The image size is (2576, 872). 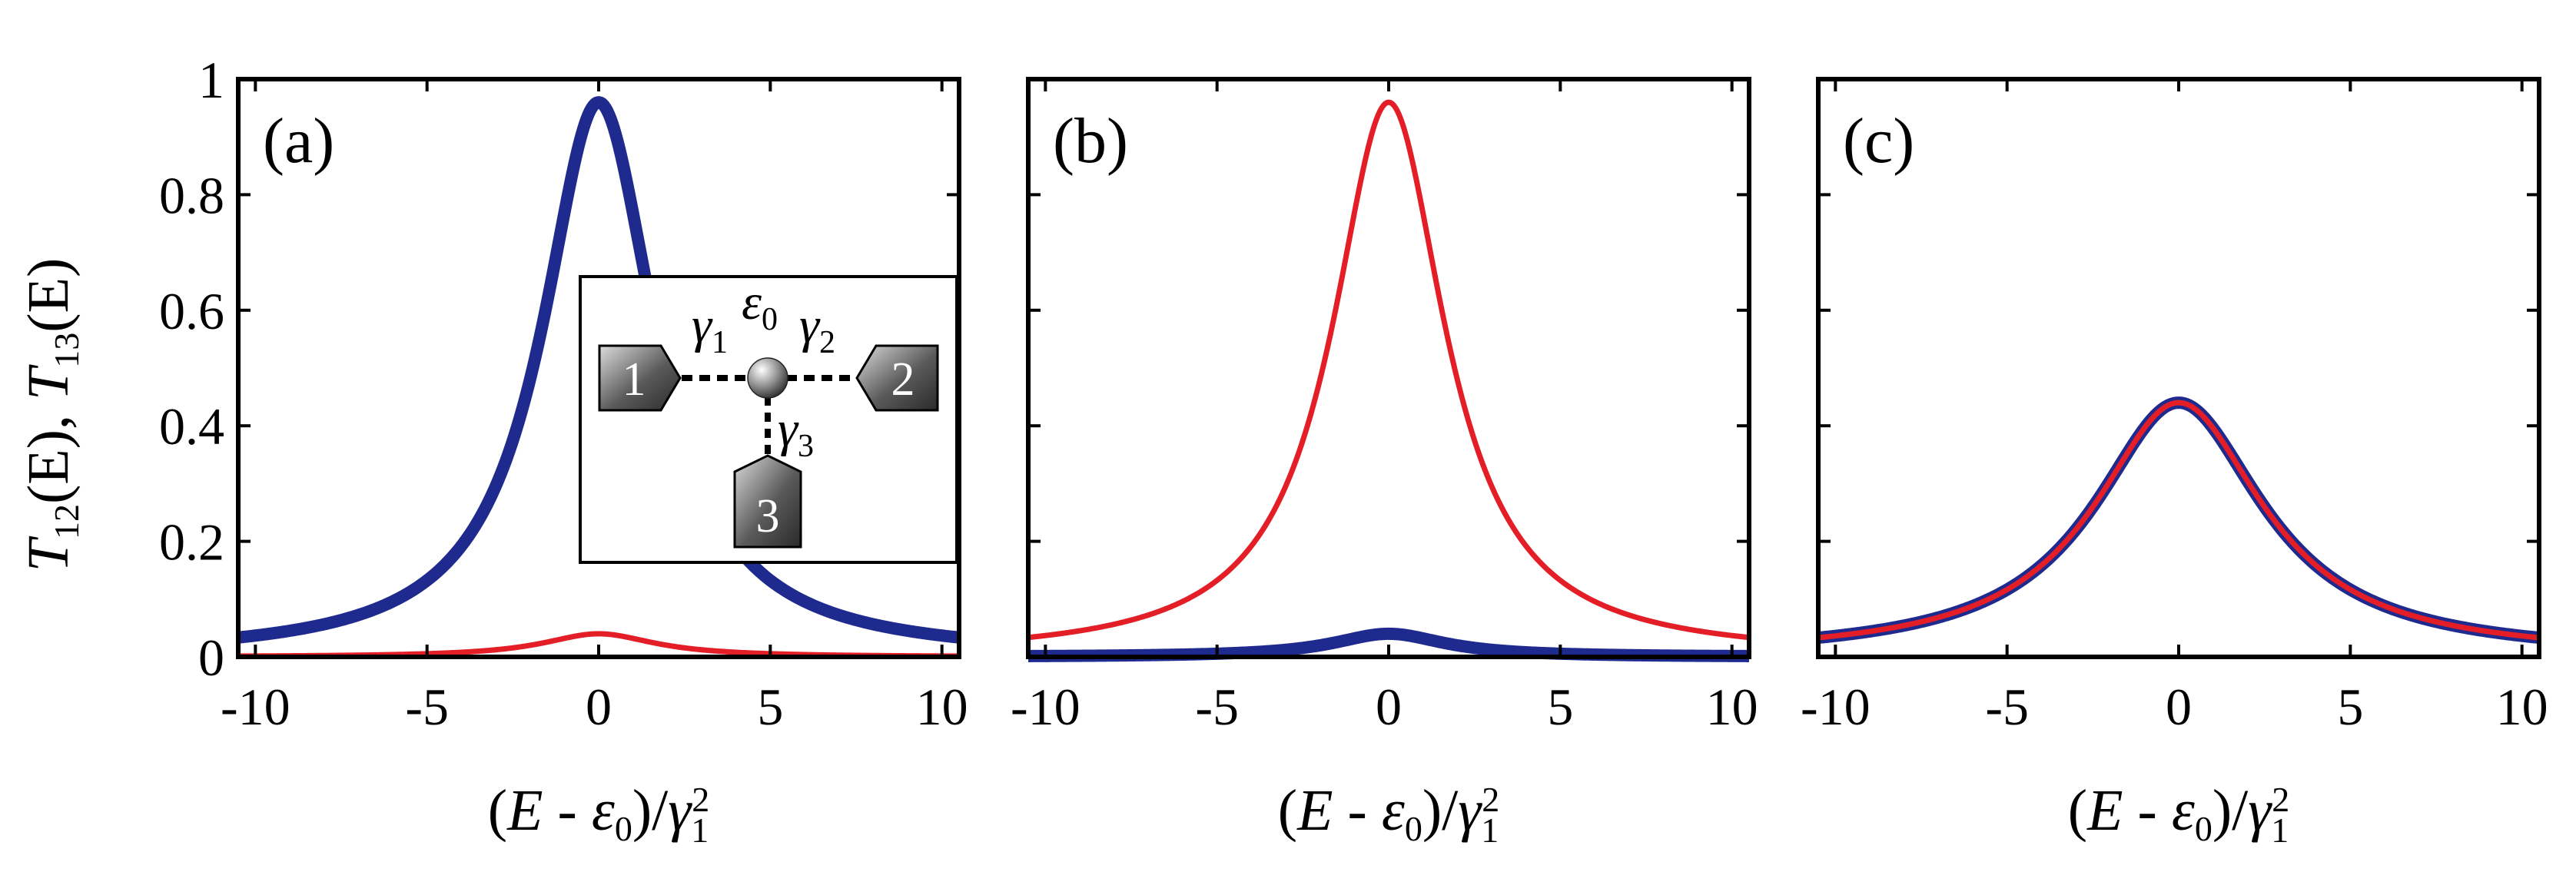 I want to click on lead-2-shape, so click(x=897, y=378).